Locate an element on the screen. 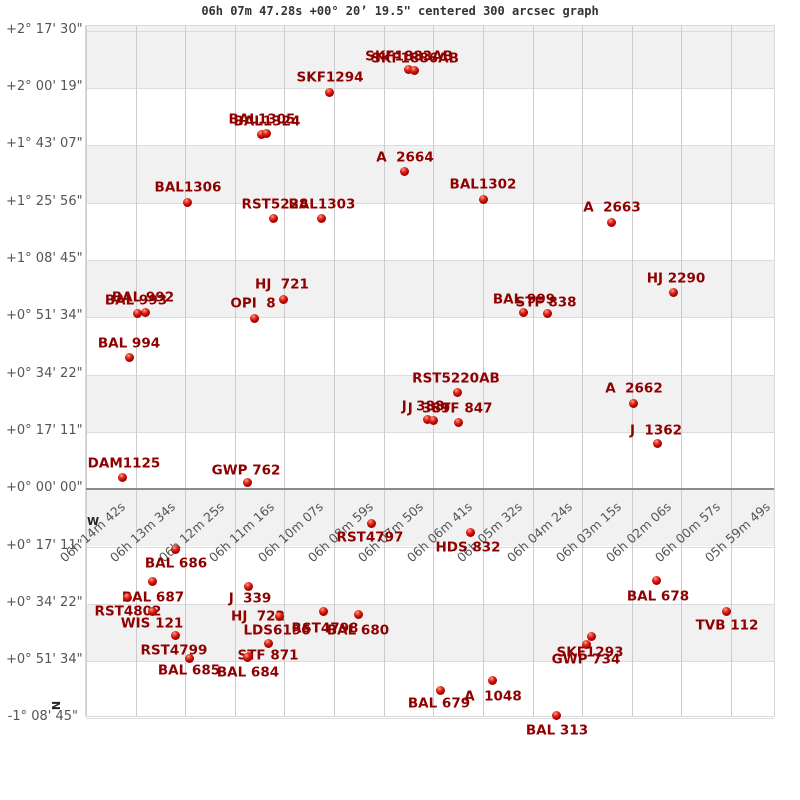  y-tick-label: +1° 25' 56" is located at coordinates (44, 201).